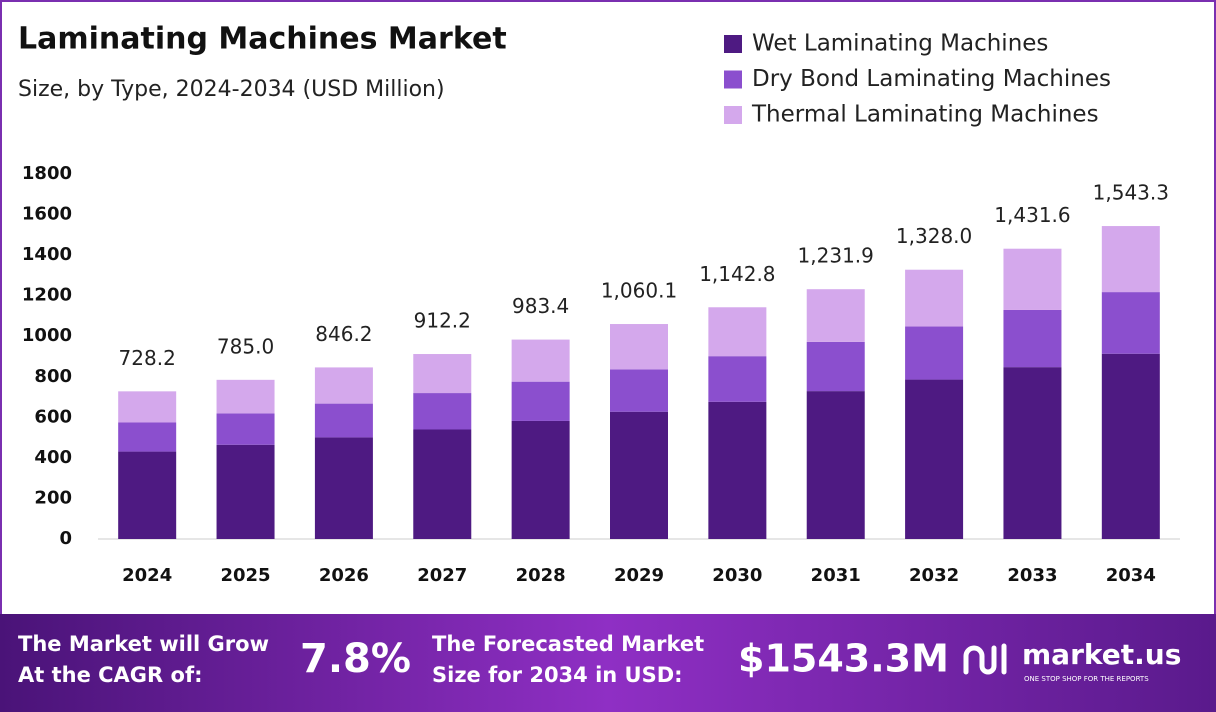  I want to click on footer-text: At the CAGR of:, so click(110, 675).